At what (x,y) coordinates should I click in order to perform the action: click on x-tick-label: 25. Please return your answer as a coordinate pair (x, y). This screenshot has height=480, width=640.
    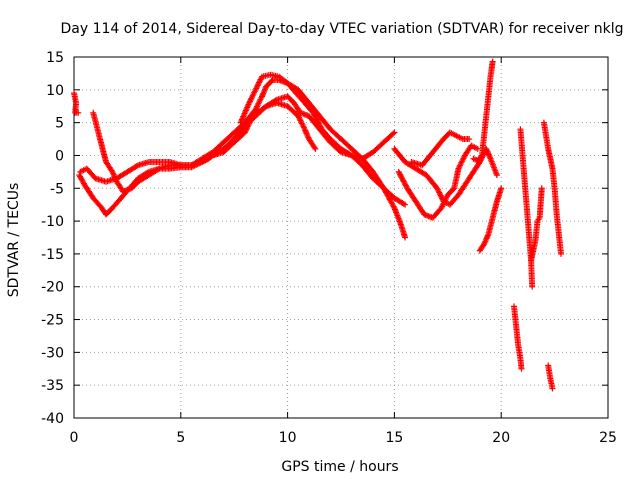
    Looking at the image, I should click on (608, 438).